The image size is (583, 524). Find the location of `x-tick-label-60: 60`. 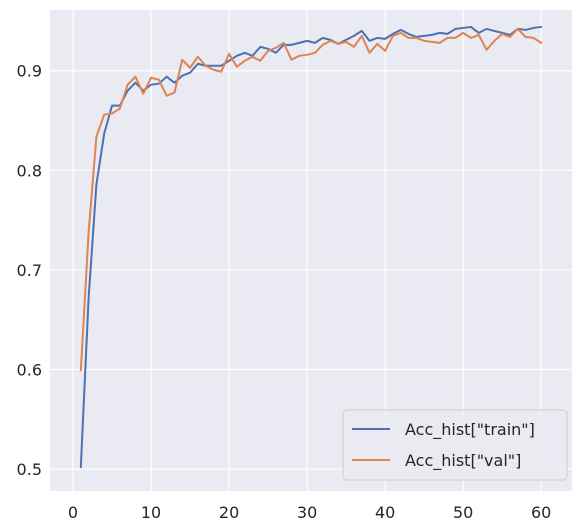

x-tick-label-60: 60 is located at coordinates (541, 512).